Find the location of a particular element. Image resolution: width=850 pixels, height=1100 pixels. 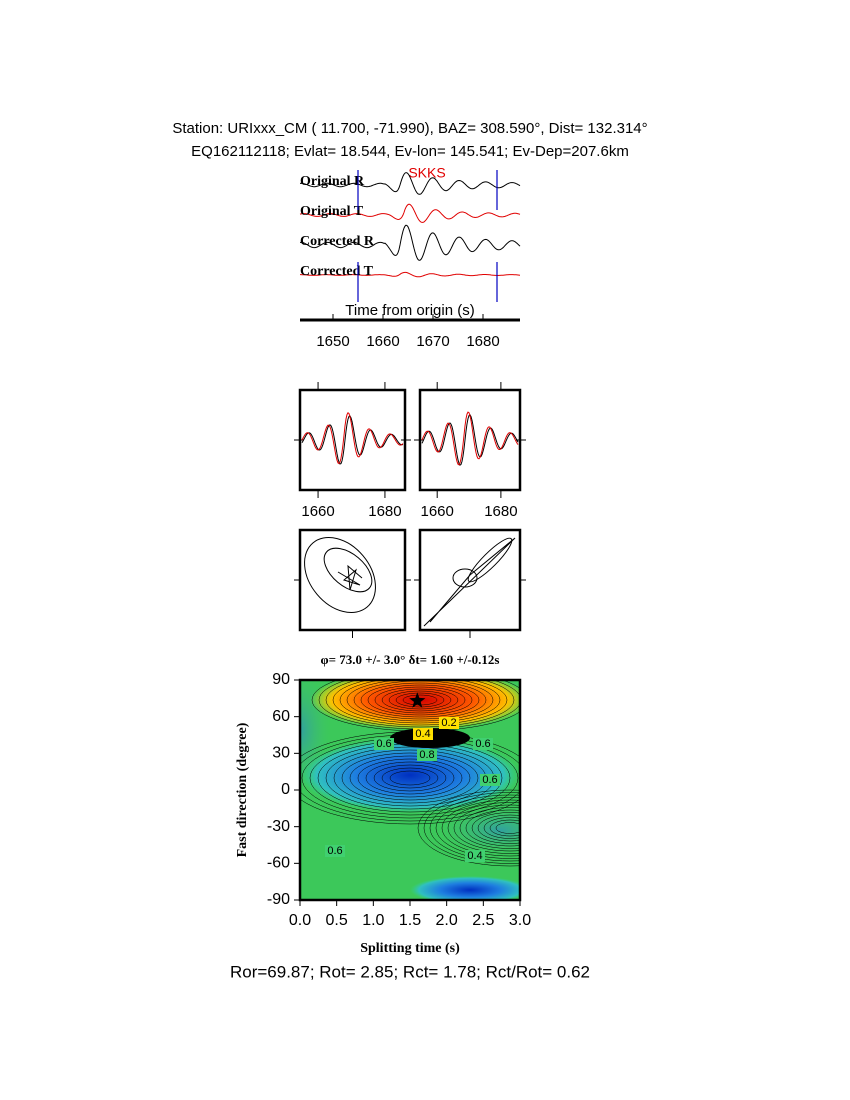

x-tick-label: 2.5 is located at coordinates (483, 920).